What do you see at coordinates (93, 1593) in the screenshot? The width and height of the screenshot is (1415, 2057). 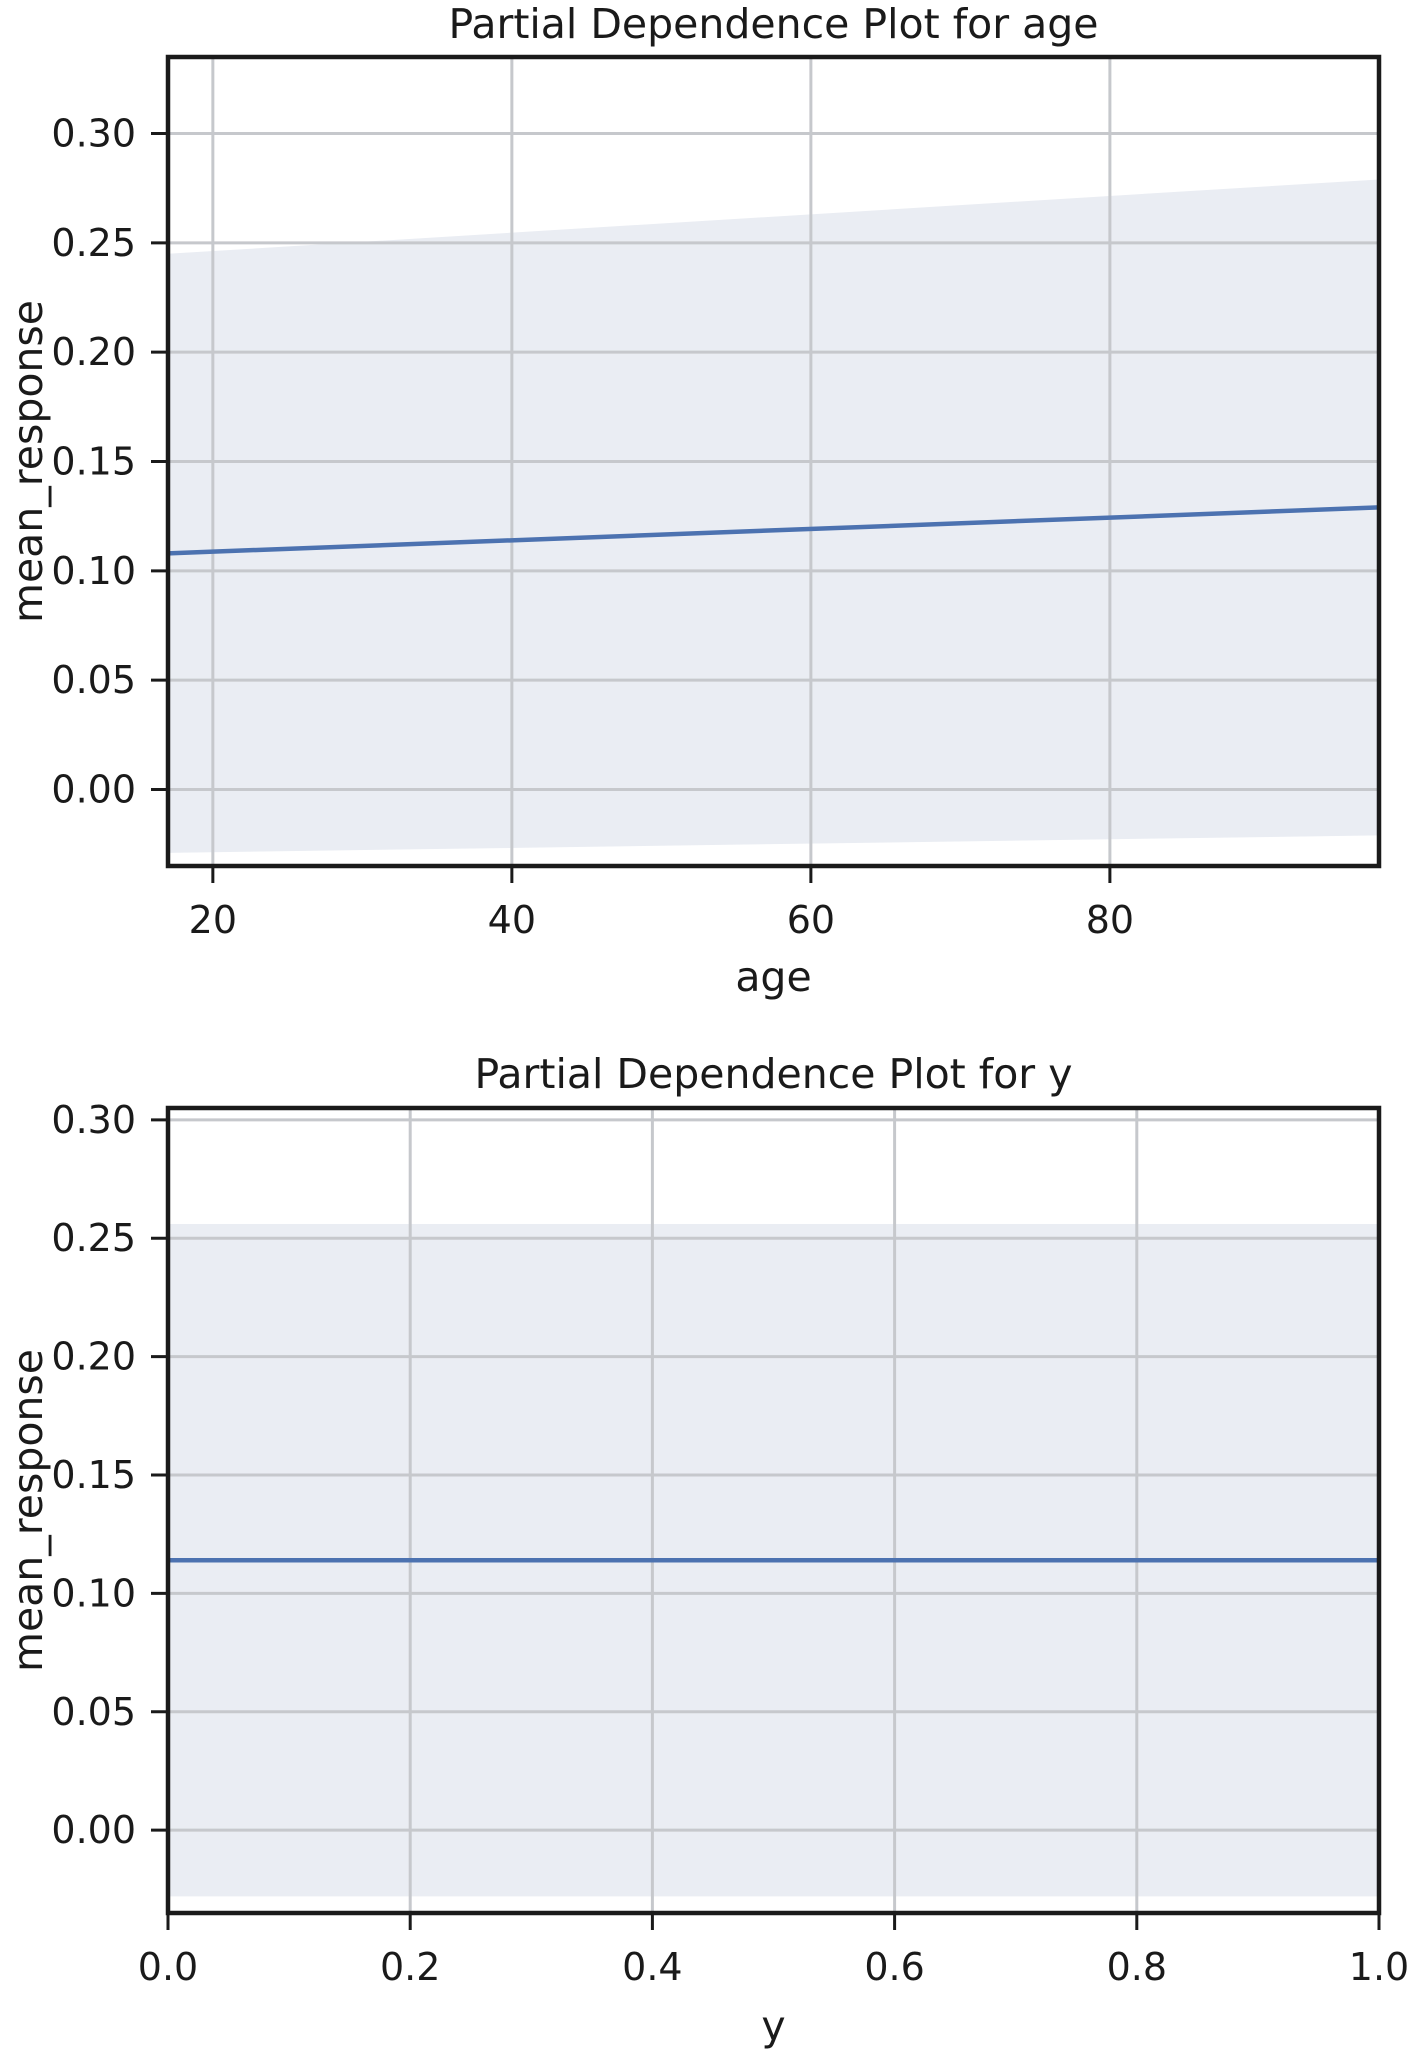 I see `chart-2-y-tick-label: 0.10` at bounding box center [93, 1593].